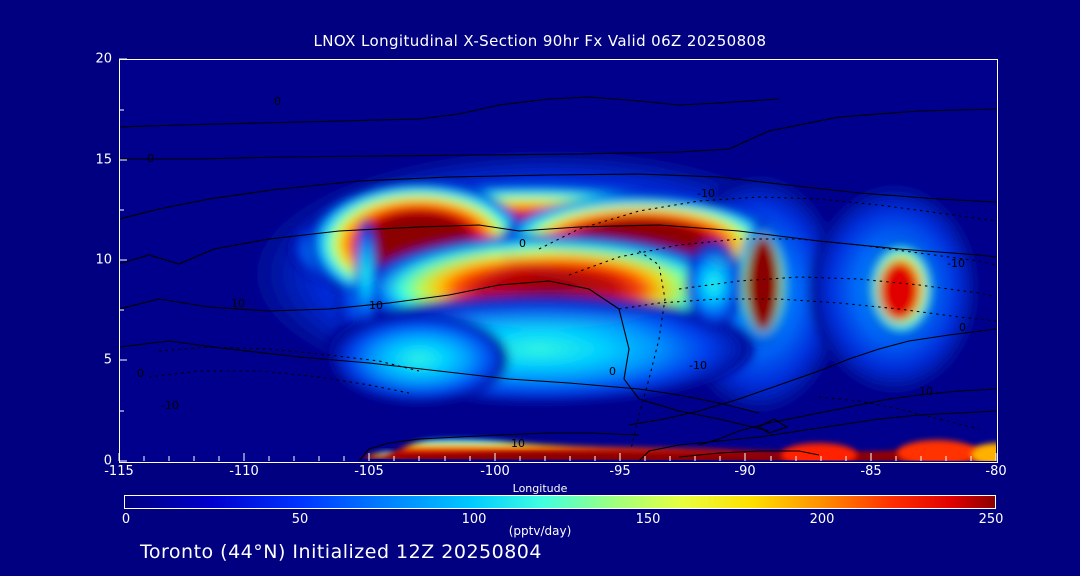 This screenshot has height=576, width=1080. I want to click on xtick-label: -115, so click(119, 471).